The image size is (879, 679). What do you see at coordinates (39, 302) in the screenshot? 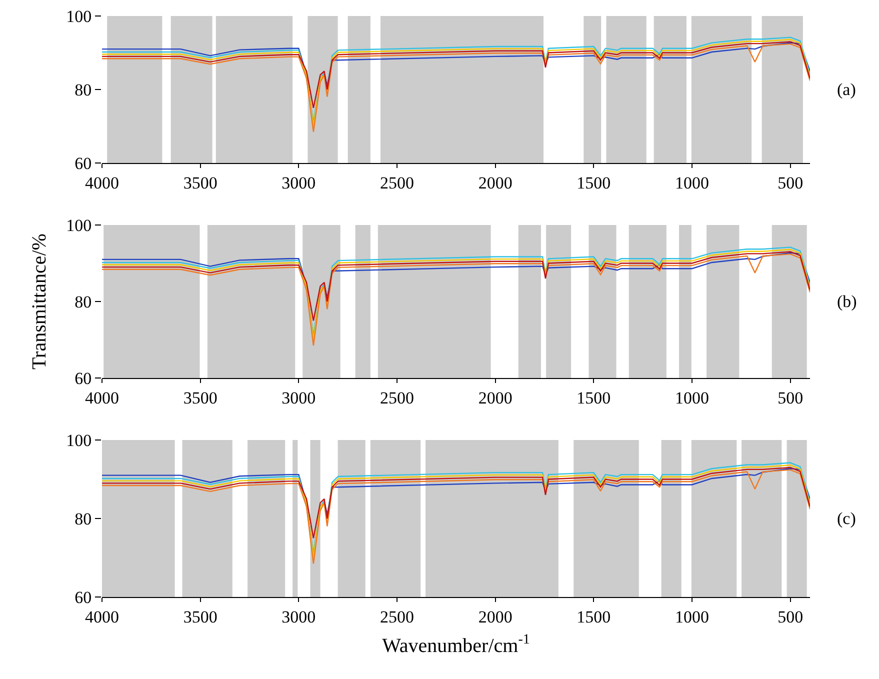
I see `y-axis-title: Transmittance/%` at bounding box center [39, 302].